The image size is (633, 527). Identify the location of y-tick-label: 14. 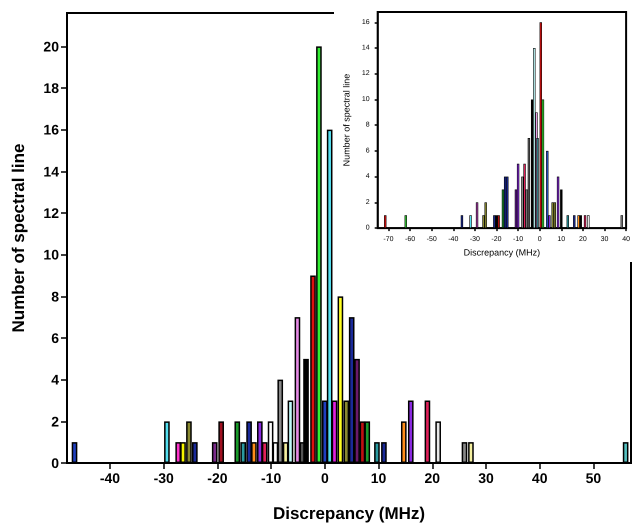
(51, 171).